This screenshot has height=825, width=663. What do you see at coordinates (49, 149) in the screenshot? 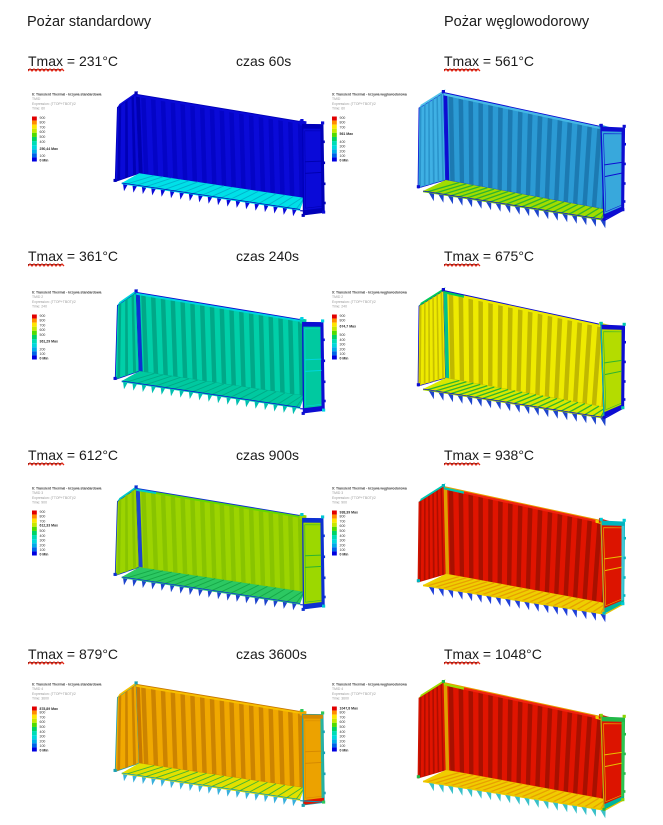
I see `svg-text: 250,44 Max` at bounding box center [49, 149].